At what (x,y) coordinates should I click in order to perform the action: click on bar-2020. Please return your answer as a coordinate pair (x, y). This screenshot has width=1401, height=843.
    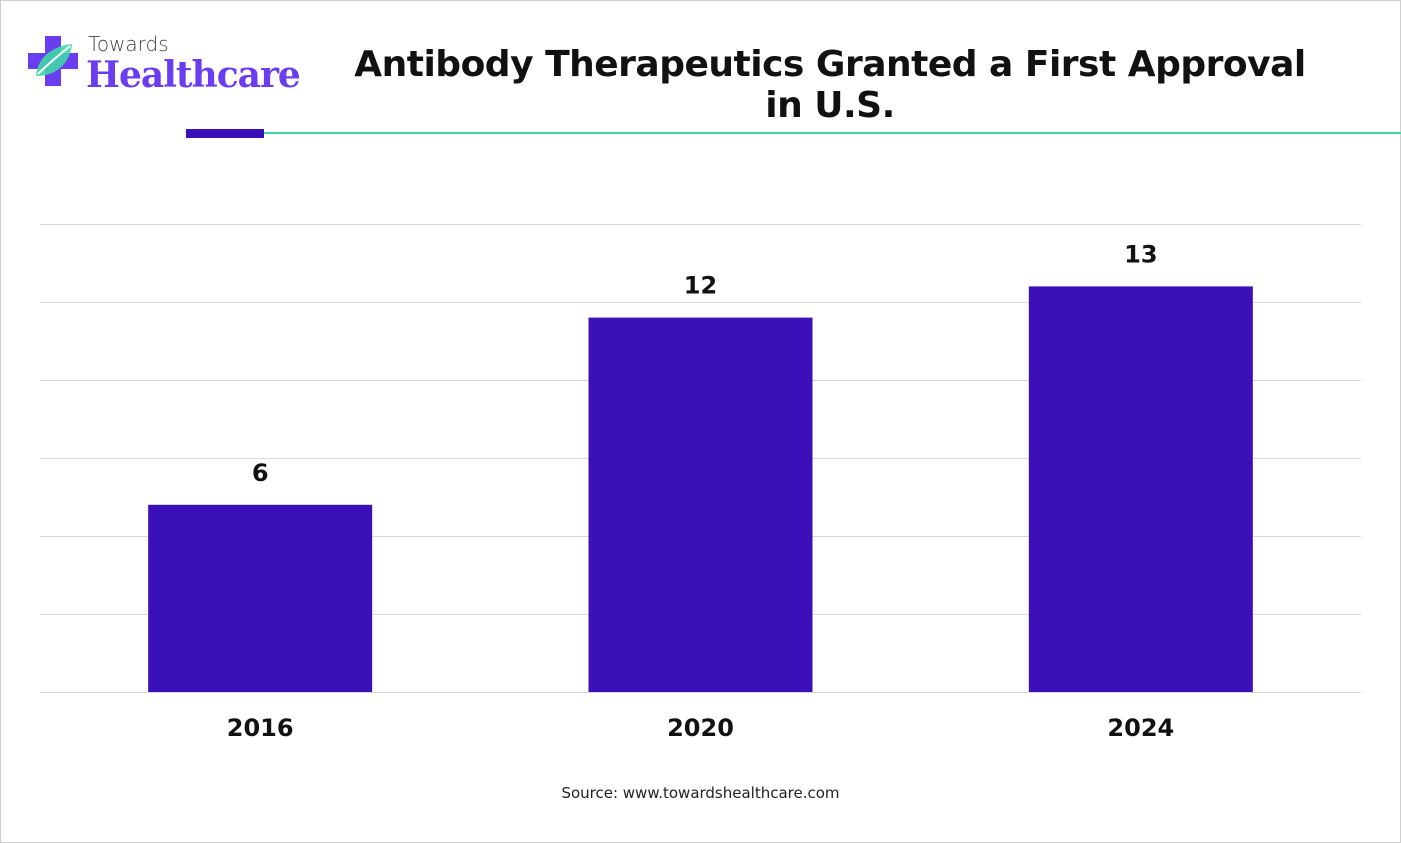
    Looking at the image, I should click on (700, 504).